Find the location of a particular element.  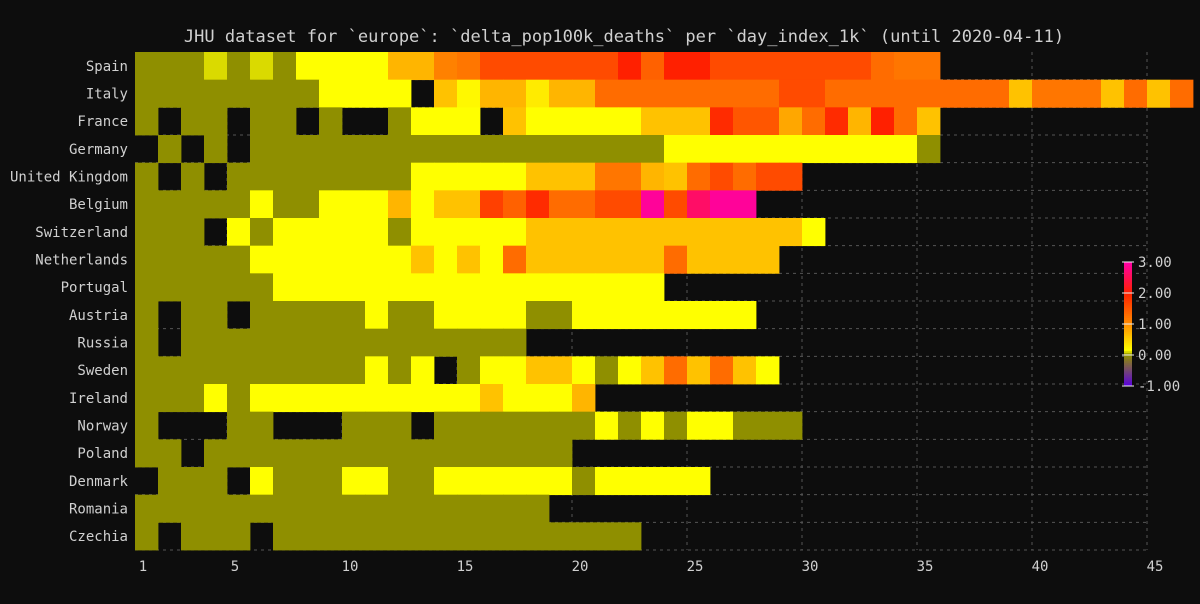

row-label: Austria is located at coordinates (98, 316).